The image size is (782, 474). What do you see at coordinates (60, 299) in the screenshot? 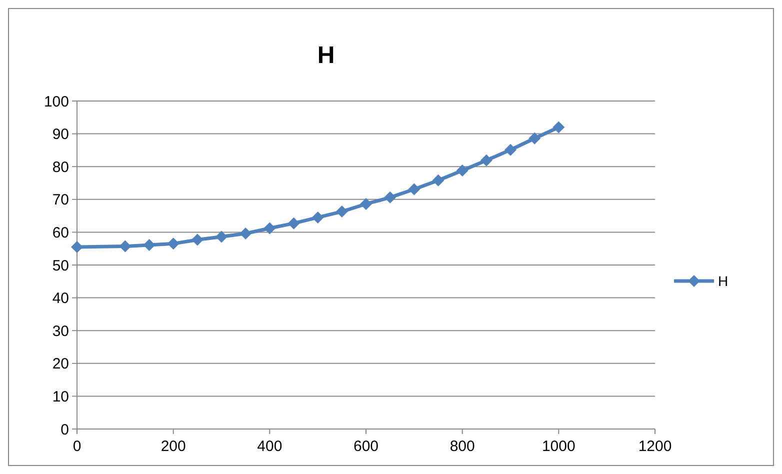
I see `y-tick-label: 40` at bounding box center [60, 299].